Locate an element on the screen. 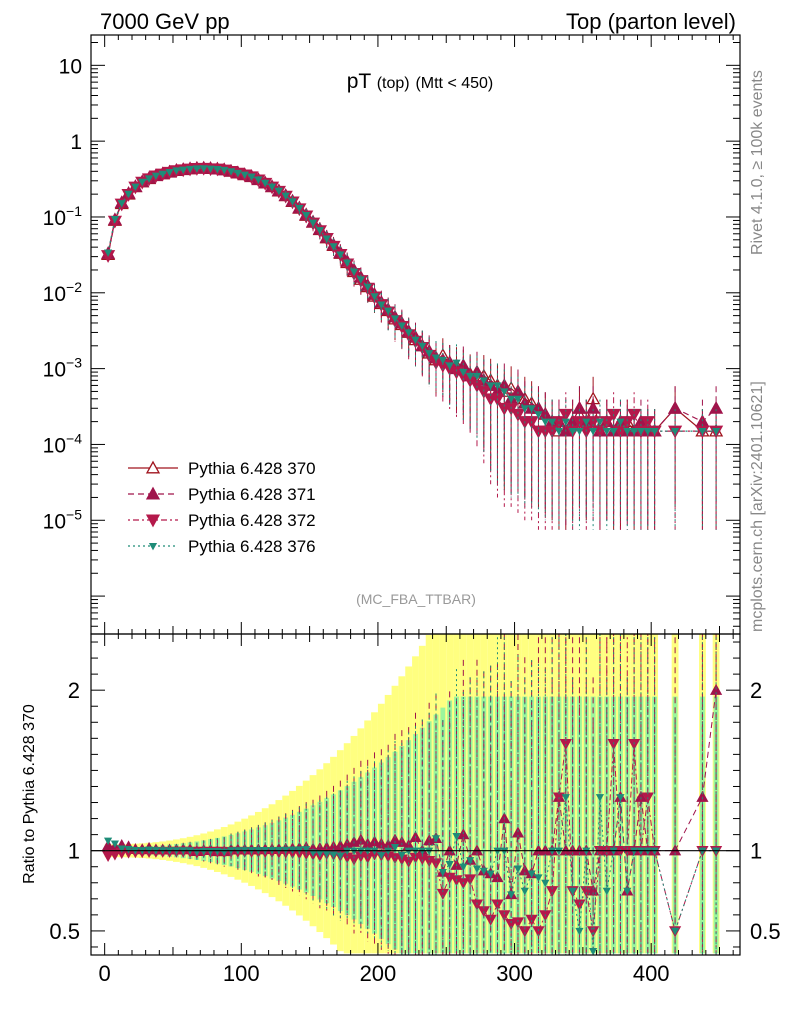 This screenshot has width=786, height=1024. legend-label: Pythia 6.428 372 is located at coordinates (252, 520).